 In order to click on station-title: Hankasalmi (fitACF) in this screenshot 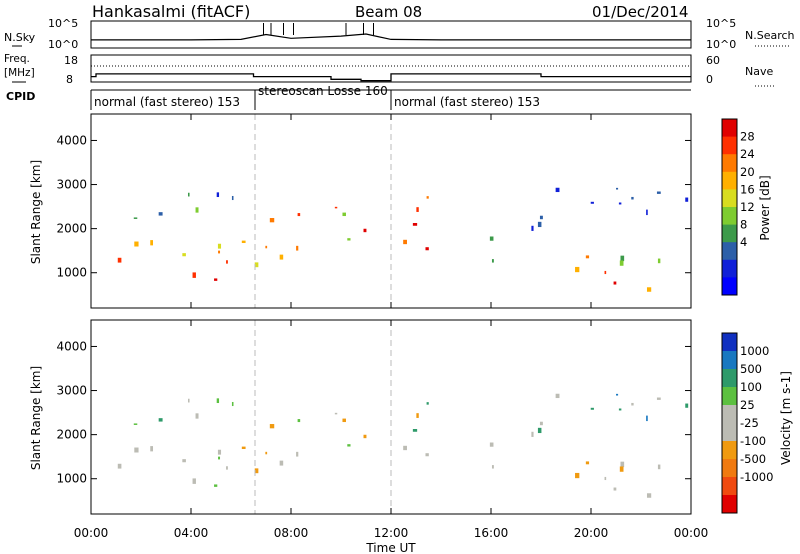, I will do `click(171, 11)`.